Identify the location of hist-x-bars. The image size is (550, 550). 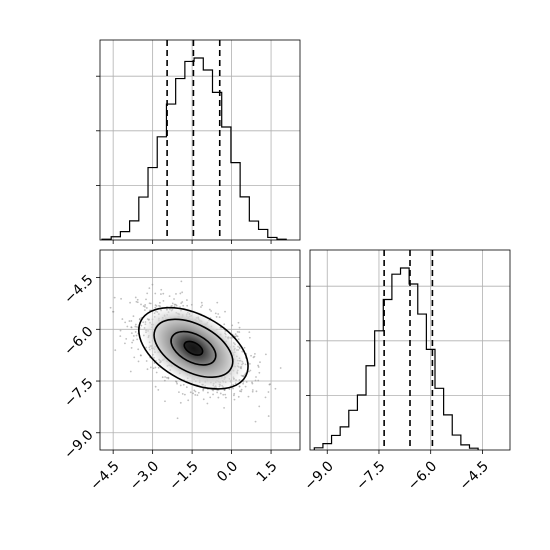
(194, 148).